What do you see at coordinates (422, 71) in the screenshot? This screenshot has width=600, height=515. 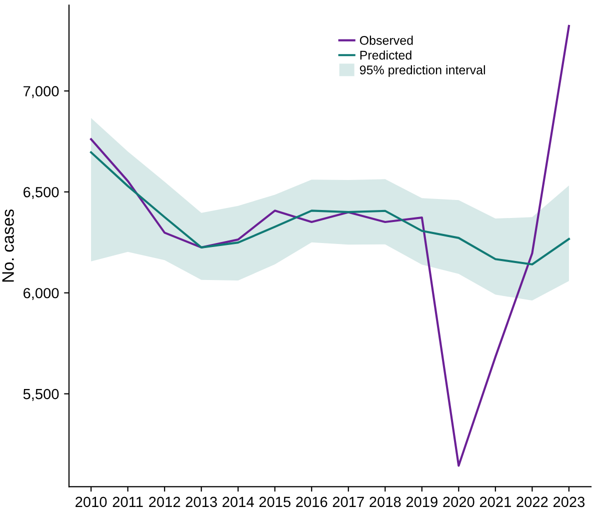 I see `annotation: 95% prediction interval` at bounding box center [422, 71].